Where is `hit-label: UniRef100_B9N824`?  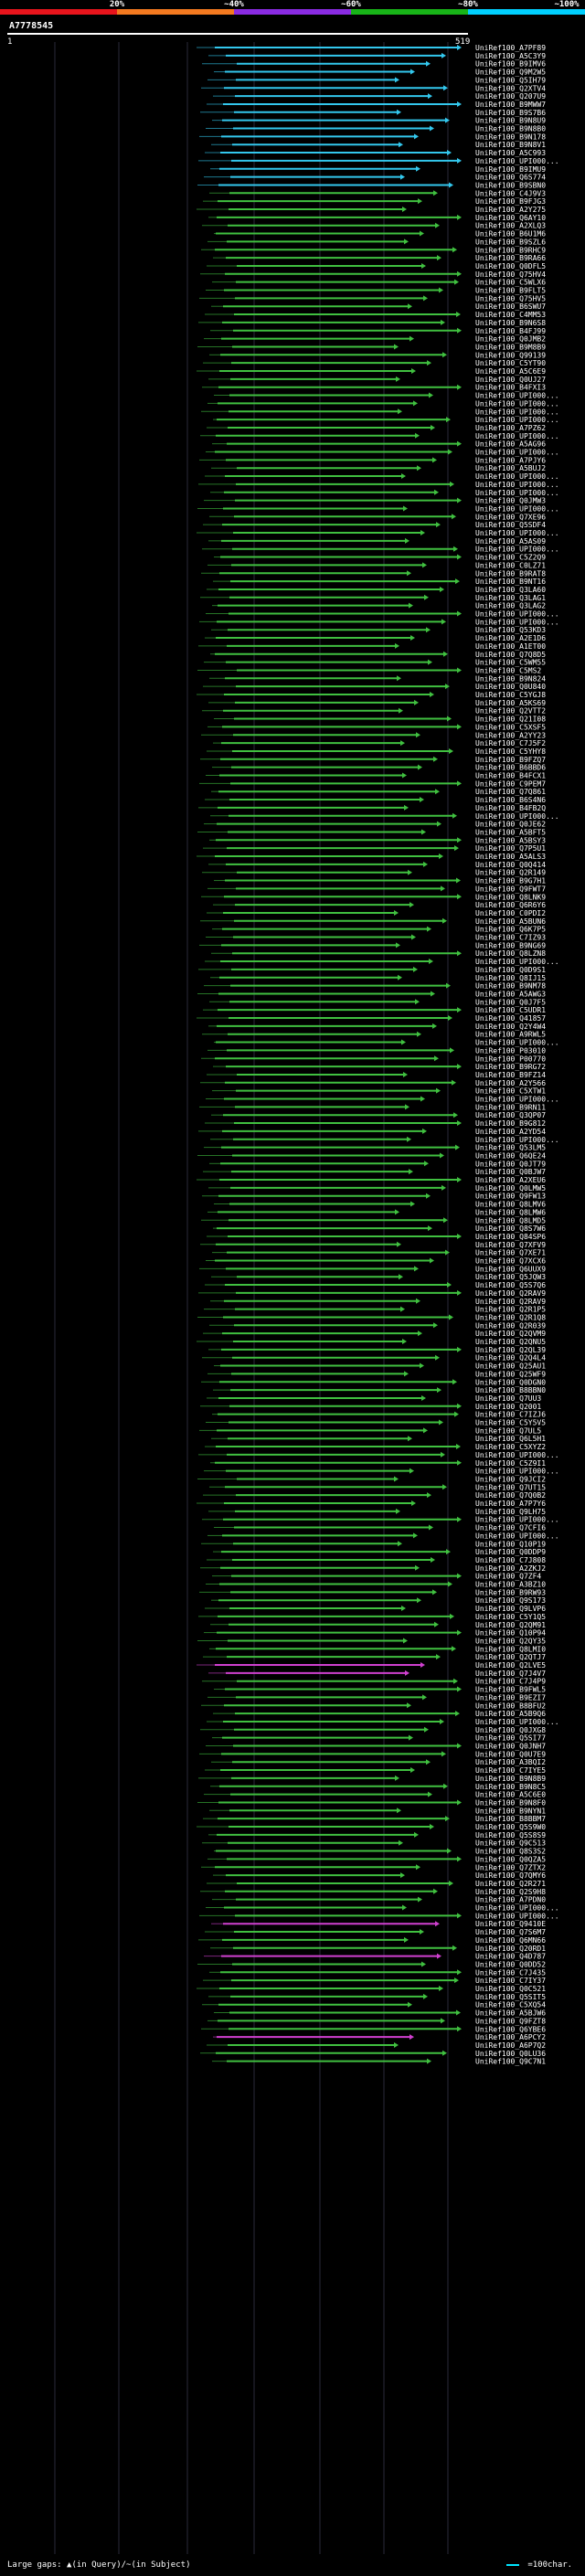
hit-label: UniRef100_B9N824 is located at coordinates (511, 678).